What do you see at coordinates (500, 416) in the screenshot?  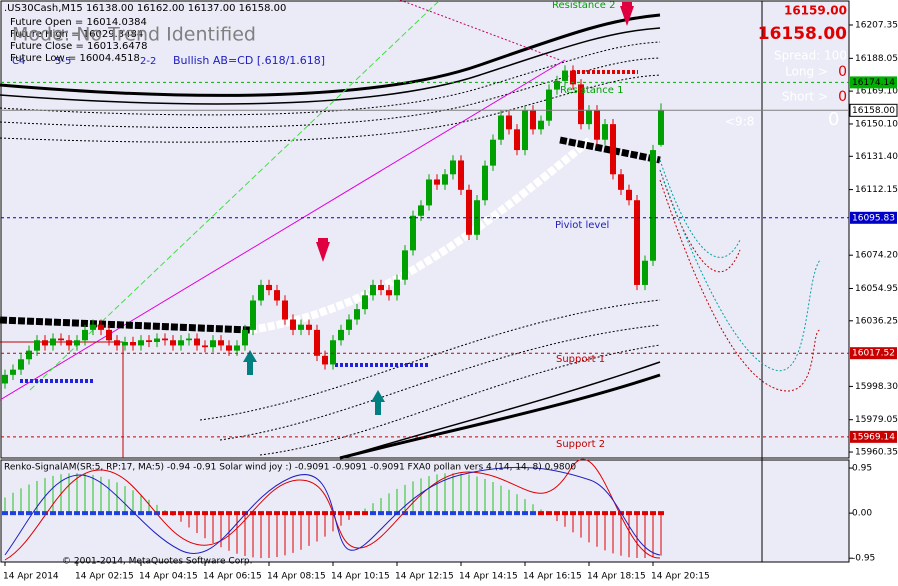 I see `lower-band` at bounding box center [500, 416].